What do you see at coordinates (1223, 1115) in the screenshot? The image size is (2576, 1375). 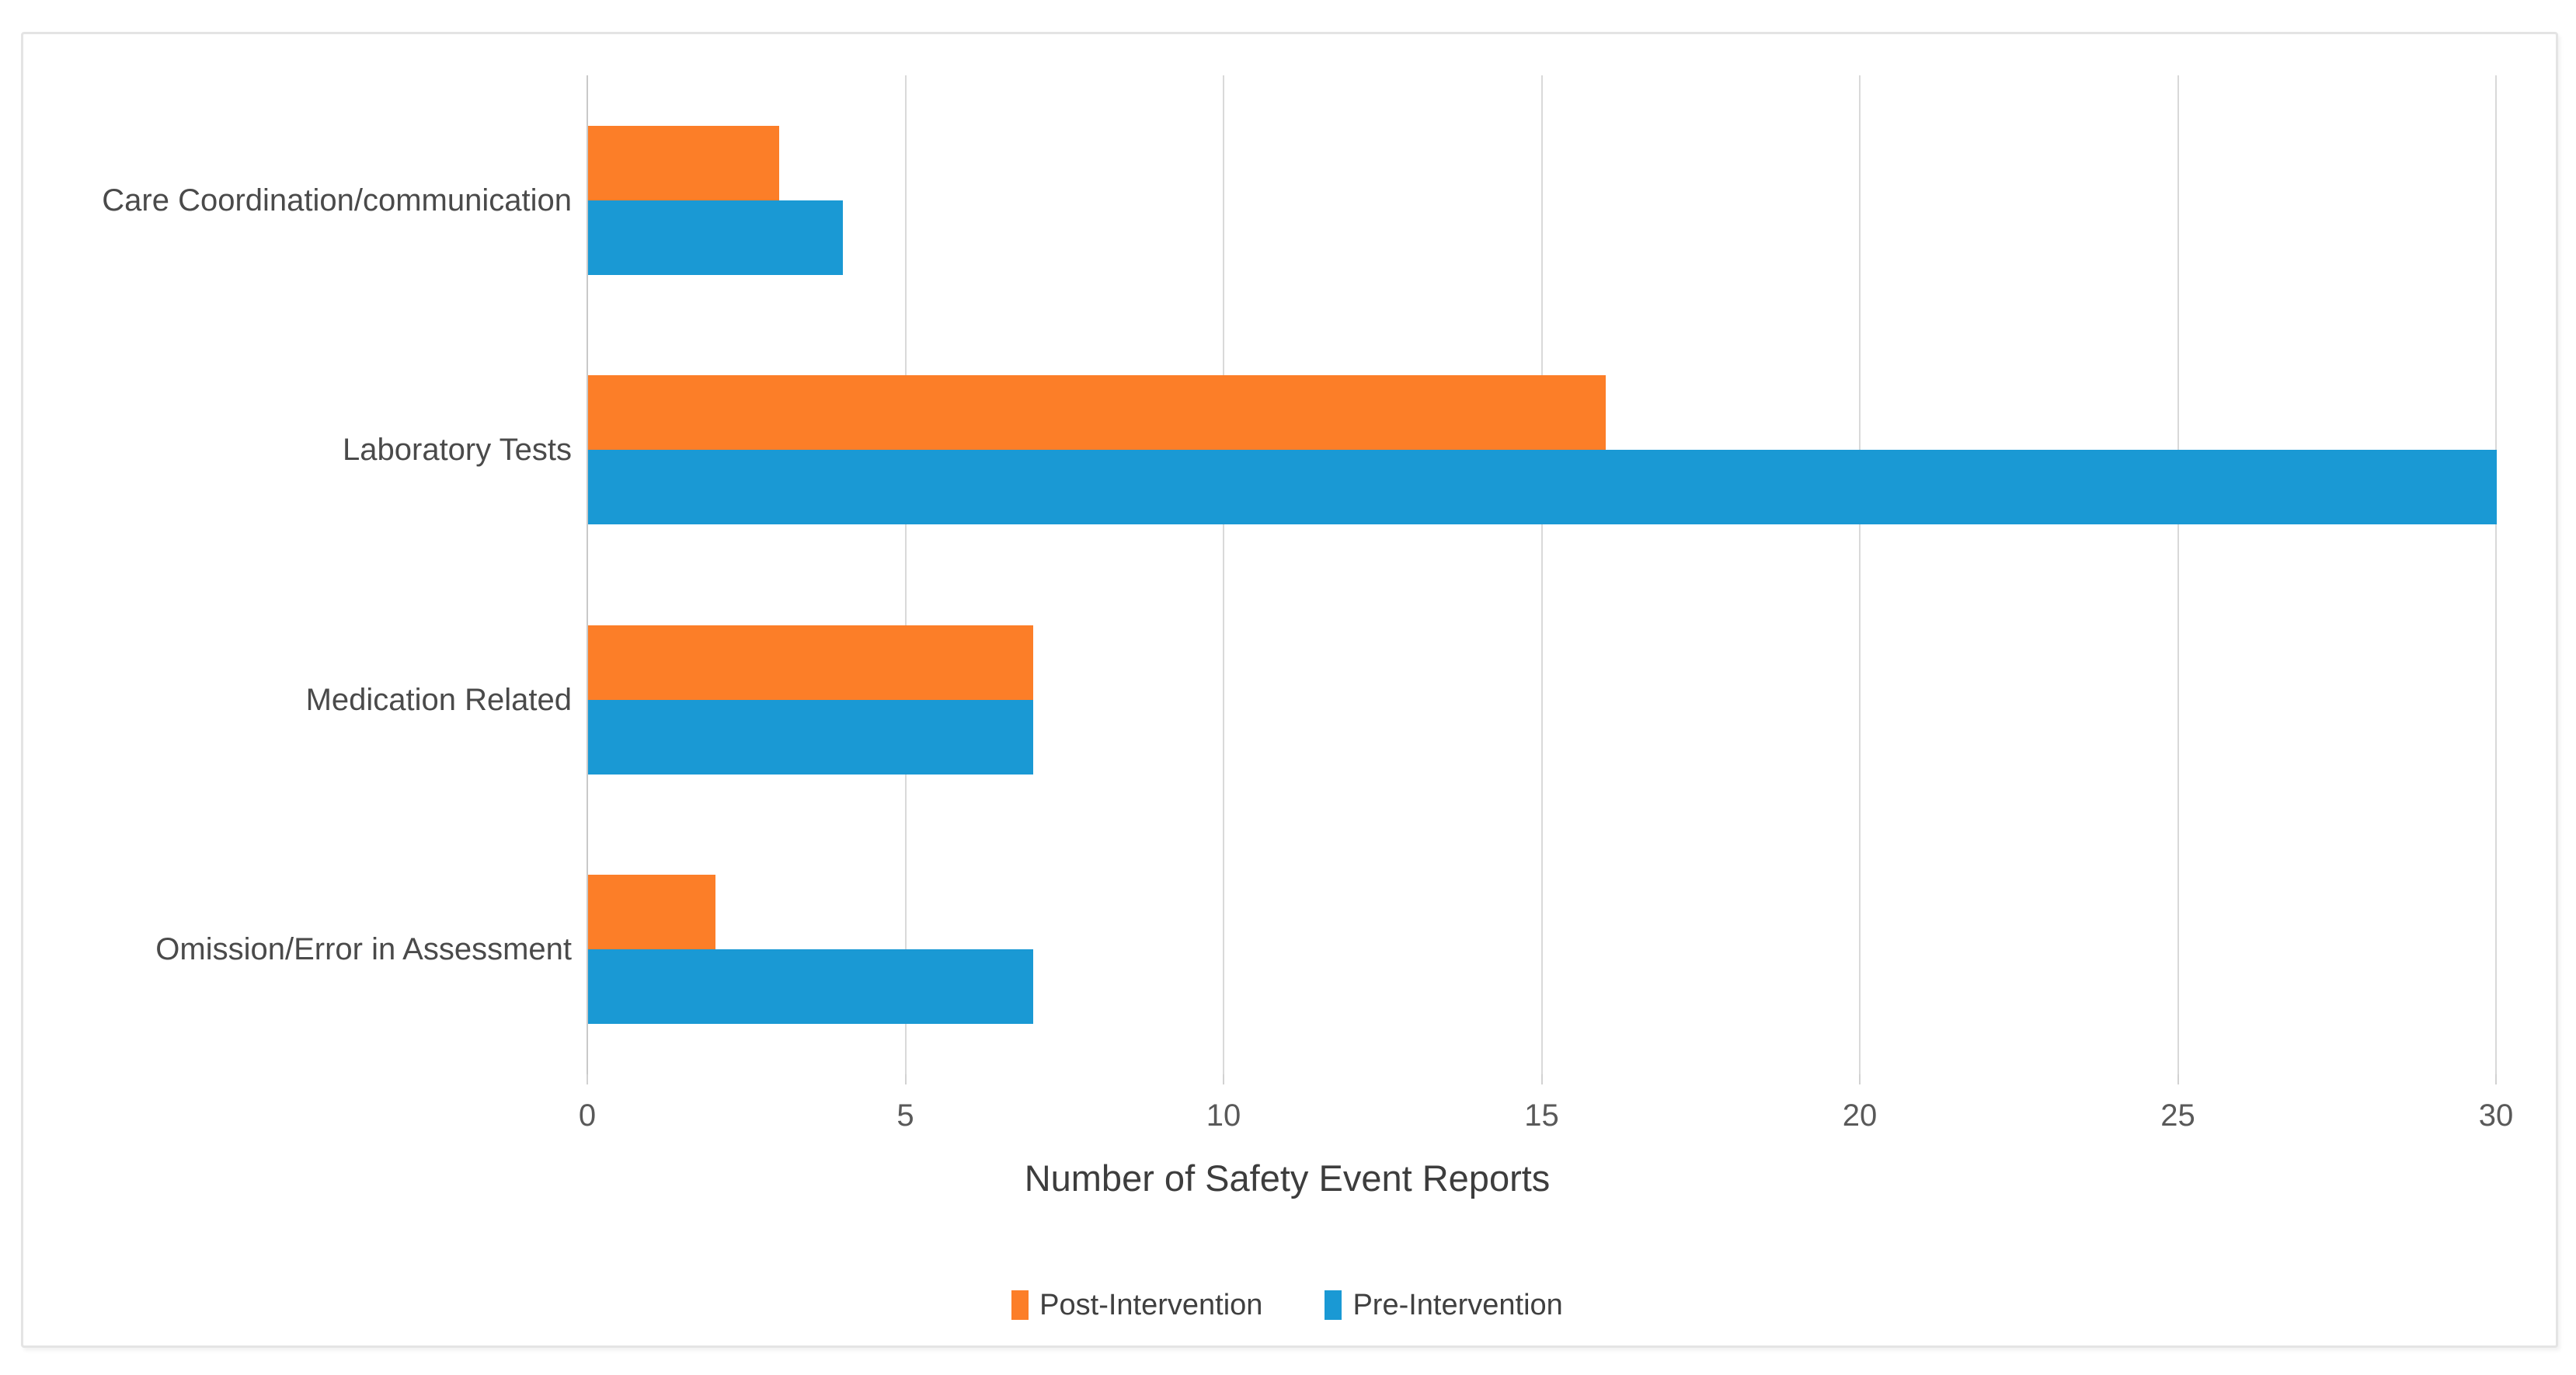 I see `x-tick-label: 10` at bounding box center [1223, 1115].